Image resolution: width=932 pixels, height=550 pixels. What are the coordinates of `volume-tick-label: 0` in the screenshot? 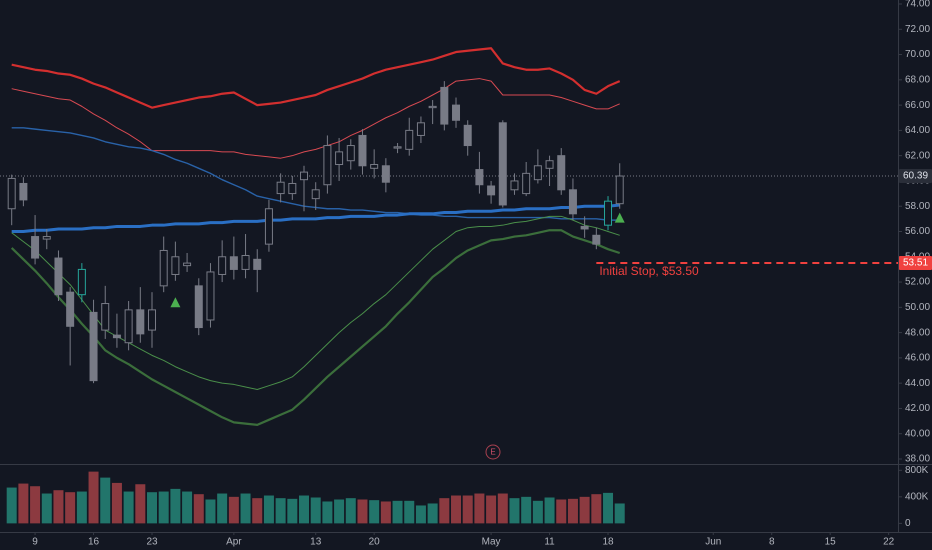 It's located at (908, 523).